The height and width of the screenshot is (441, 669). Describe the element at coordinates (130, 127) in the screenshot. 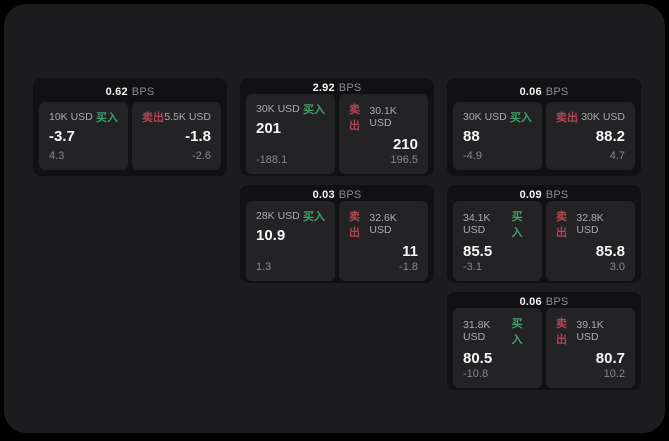

I see `quote-card: 0.62 BPS 10K USD 买入 -3.7 4.3 卖出 5.5K USD` at that location.